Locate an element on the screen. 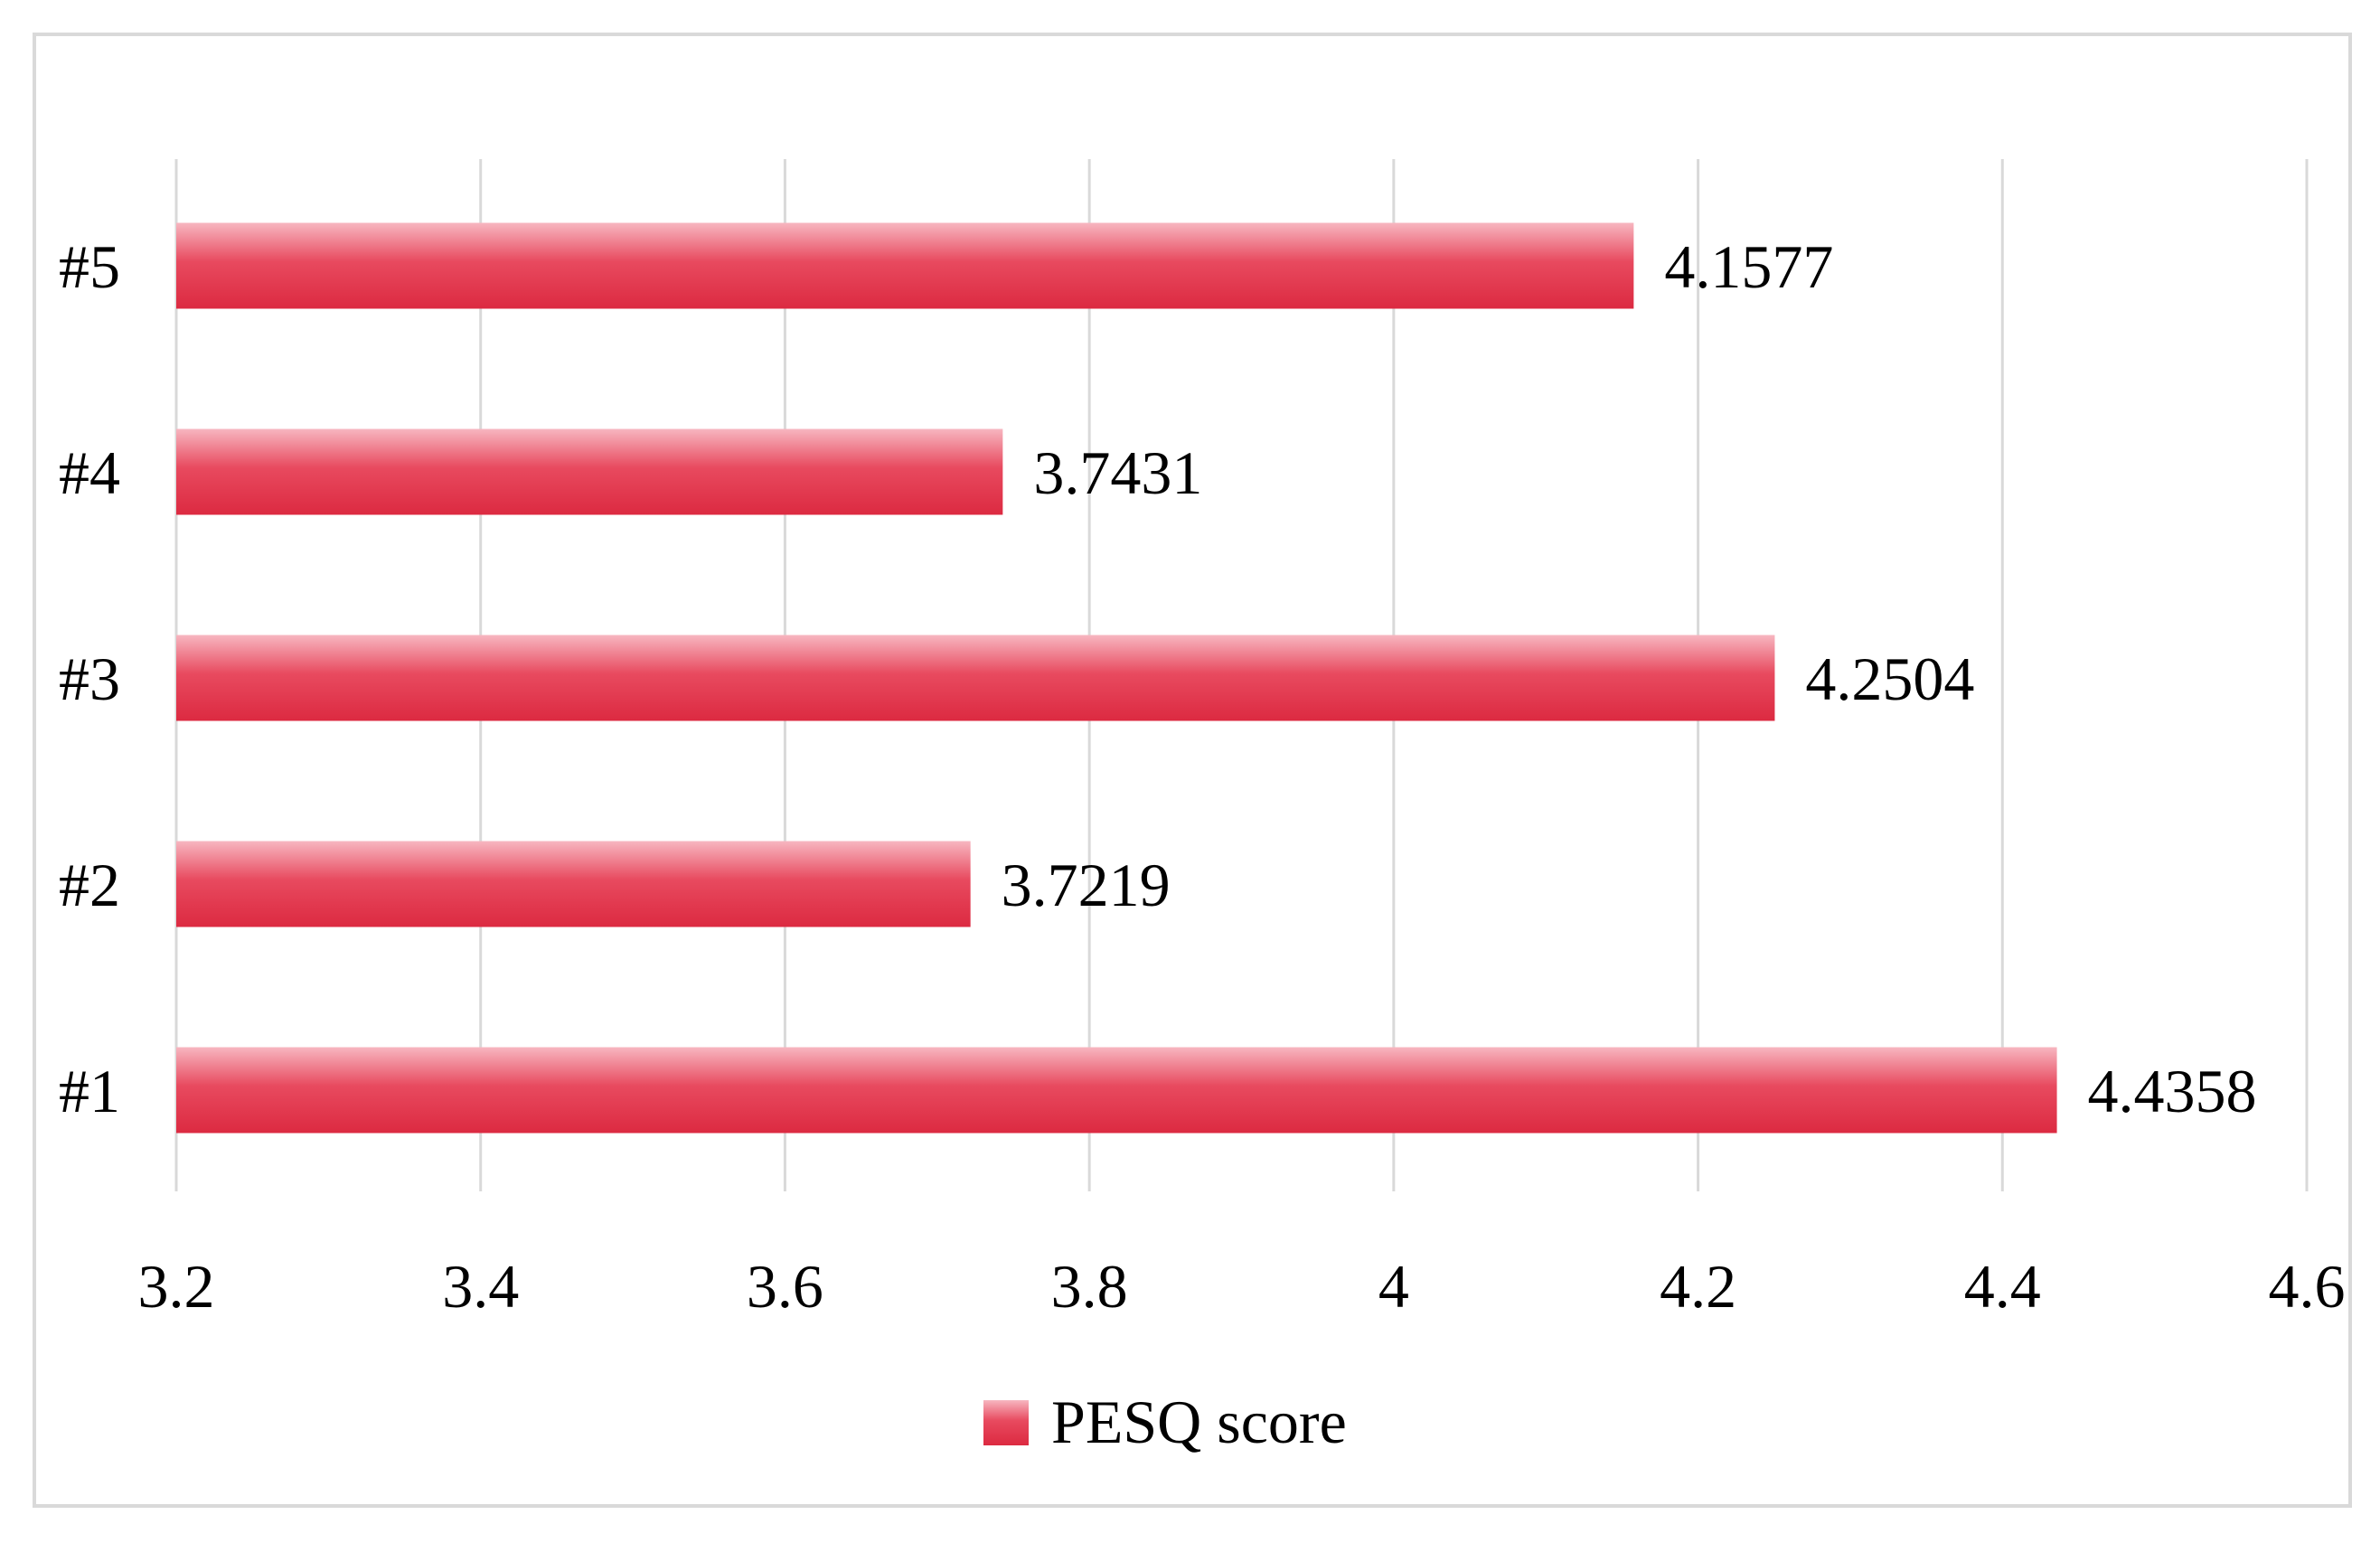  y-category-label: #1 is located at coordinates (89, 1091).